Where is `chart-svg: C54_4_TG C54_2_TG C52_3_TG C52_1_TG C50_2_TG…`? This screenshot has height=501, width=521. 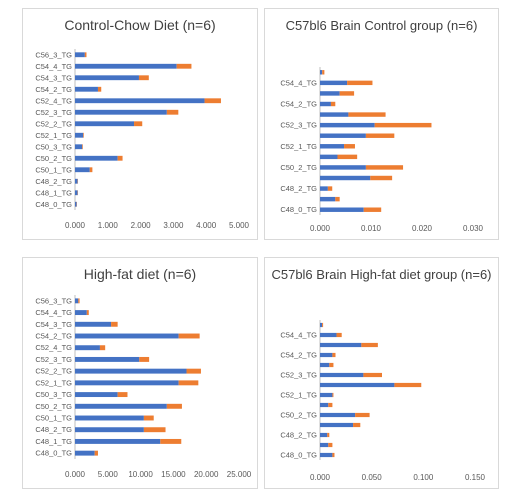 chart-svg: C54_4_TG C54_2_TG C52_3_TG C52_1_TG C50_2_TG… is located at coordinates (382, 150).